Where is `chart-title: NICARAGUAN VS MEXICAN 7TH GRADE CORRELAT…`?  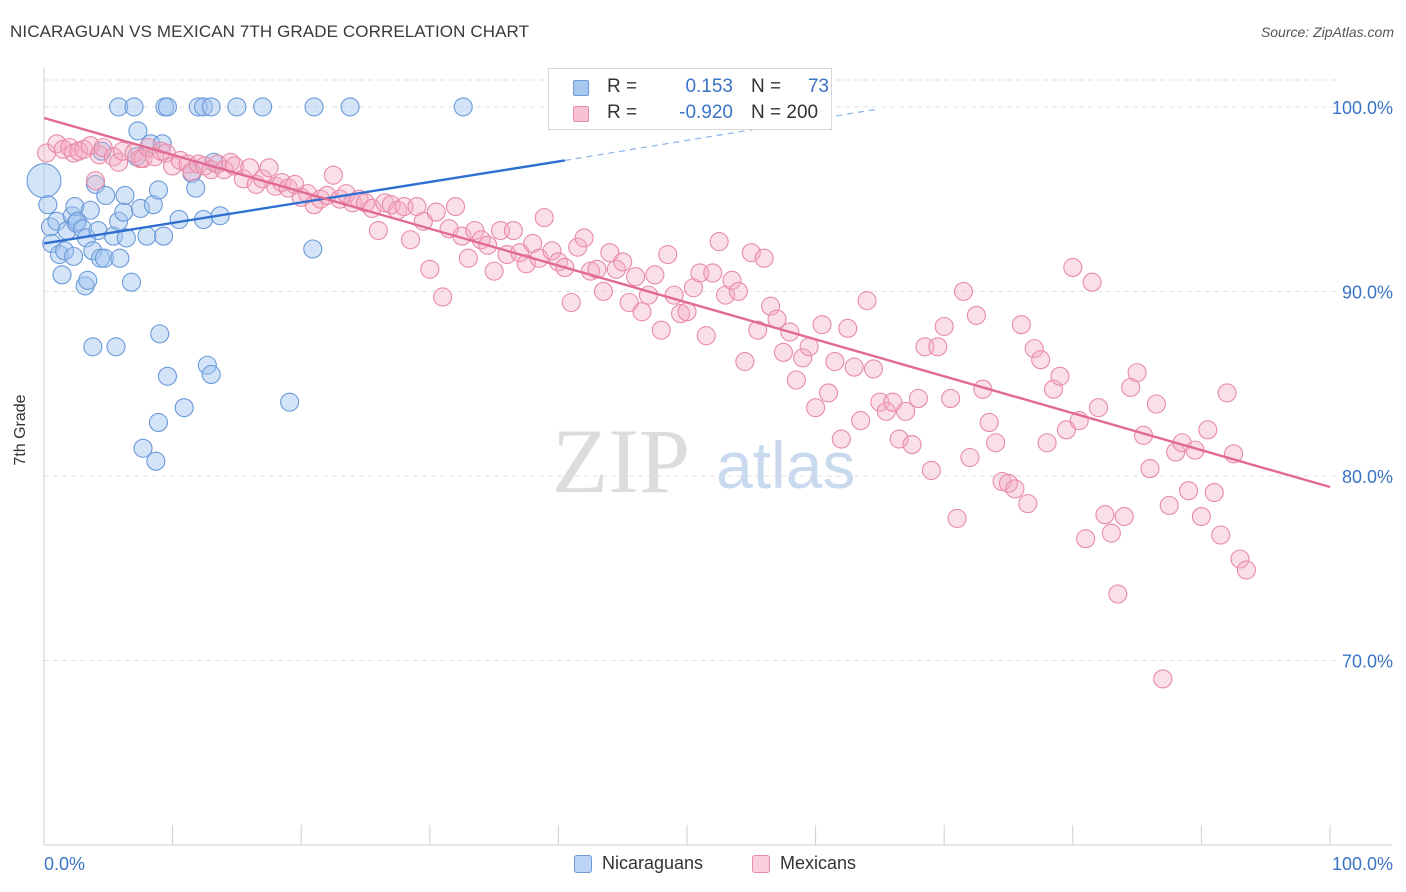 chart-title: NICARAGUAN VS MEXICAN 7TH GRADE CORRELAT… is located at coordinates (270, 31).